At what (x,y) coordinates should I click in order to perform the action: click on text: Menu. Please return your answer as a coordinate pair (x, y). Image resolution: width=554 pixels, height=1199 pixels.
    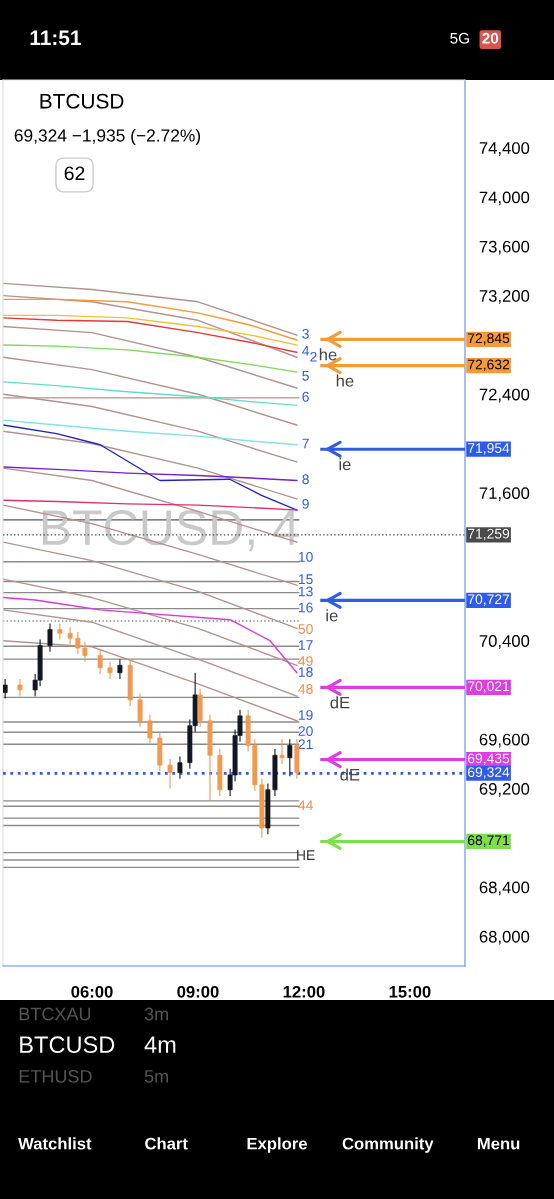
    Looking at the image, I should click on (498, 1143).